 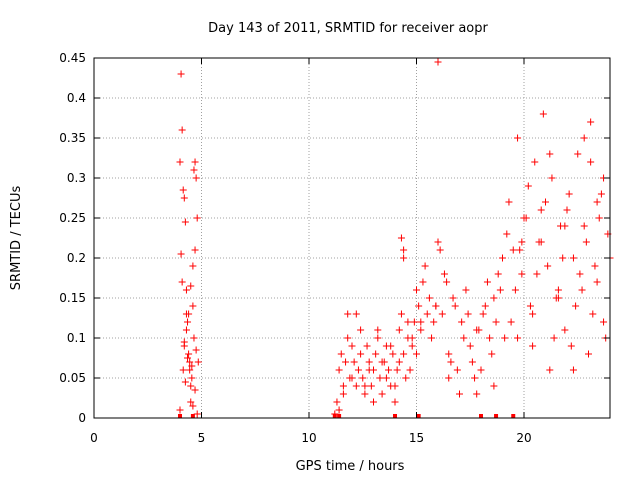 I want to click on y-tick-label: 0.05, so click(x=72, y=378).